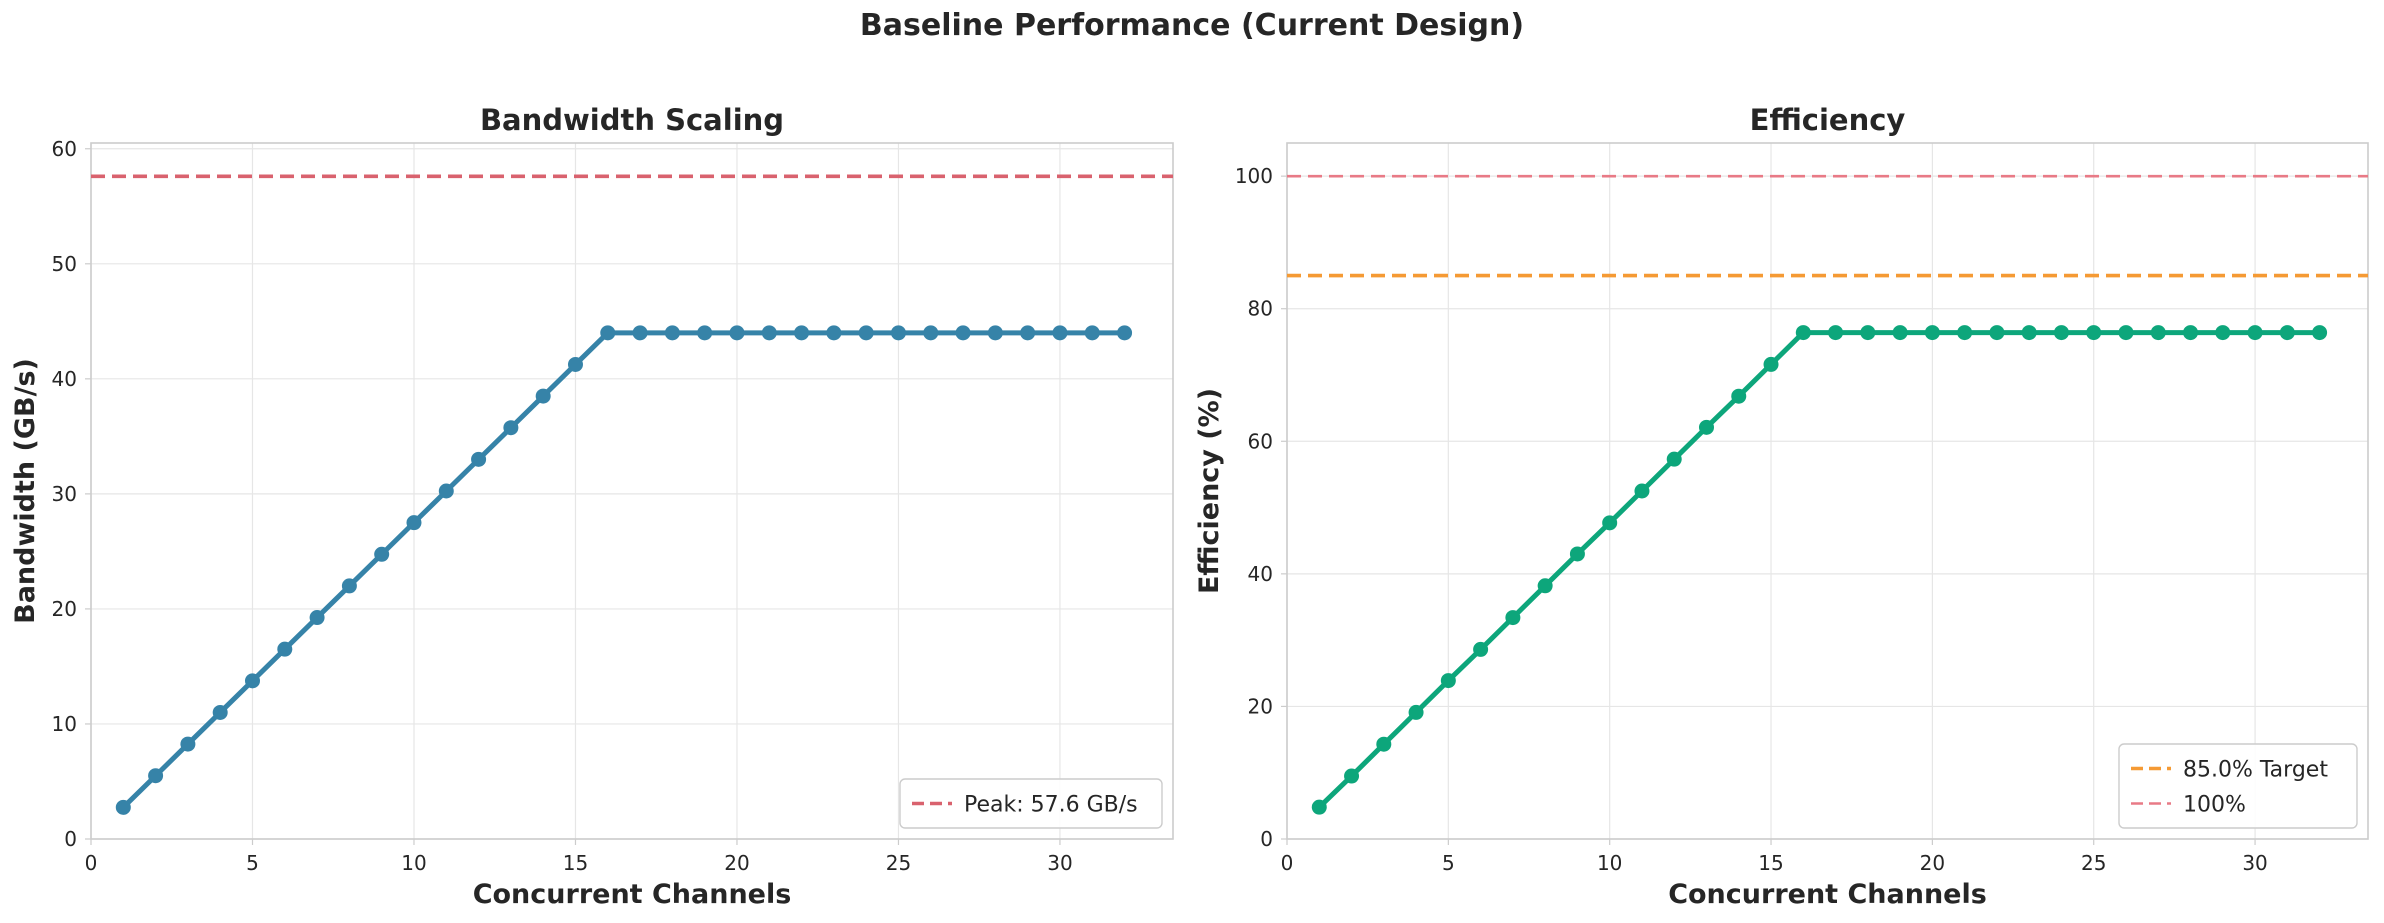 This screenshot has height=923, width=2384. I want to click on efficiency-legend-label: 85.0% Target, so click(2255, 770).